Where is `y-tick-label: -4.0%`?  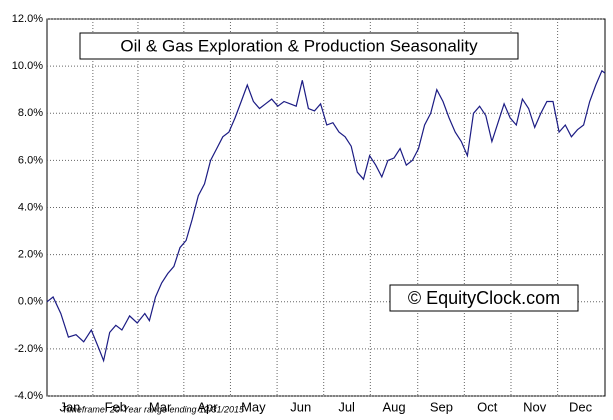
y-tick-label: -4.0% is located at coordinates (28, 396).